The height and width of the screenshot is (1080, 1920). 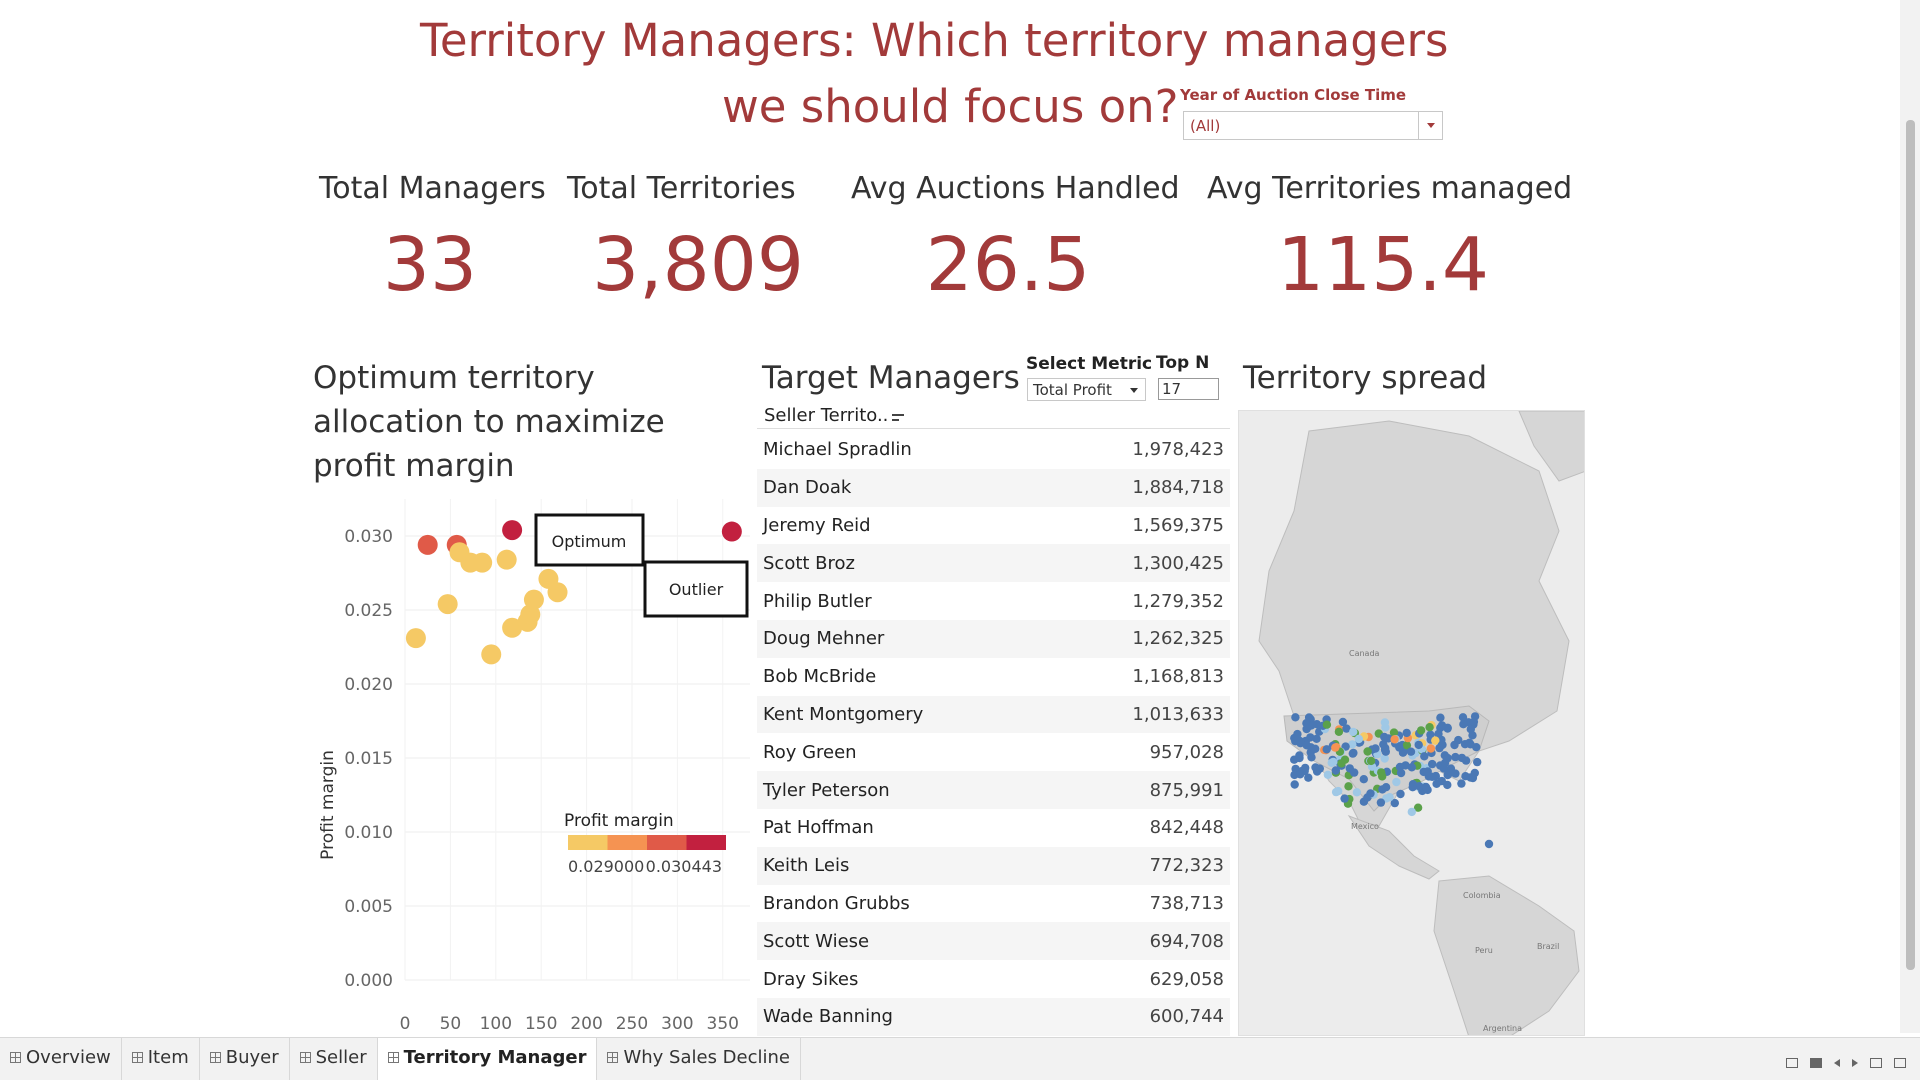 I want to click on table-row: Dan Doak 1,884,718, so click(x=993, y=487).